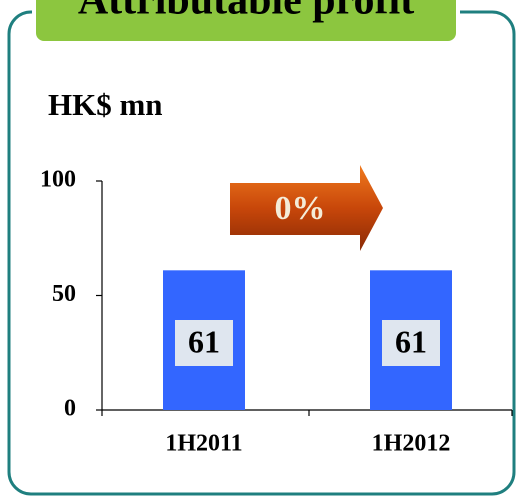 The width and height of the screenshot is (518, 501). I want to click on y-tick-label: 50, so click(64, 294).